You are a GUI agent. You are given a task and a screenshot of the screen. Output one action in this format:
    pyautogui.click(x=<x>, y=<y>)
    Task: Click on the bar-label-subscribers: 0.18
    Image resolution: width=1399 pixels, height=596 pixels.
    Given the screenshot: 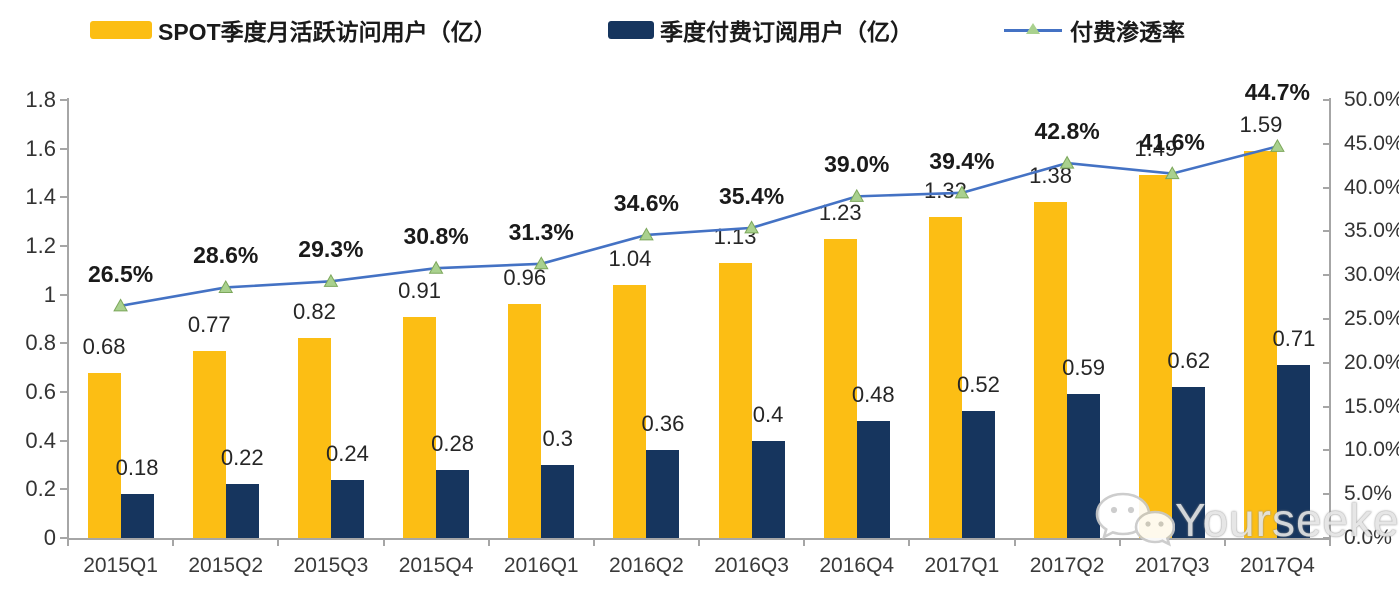 What is the action you would take?
    pyautogui.click(x=137, y=468)
    